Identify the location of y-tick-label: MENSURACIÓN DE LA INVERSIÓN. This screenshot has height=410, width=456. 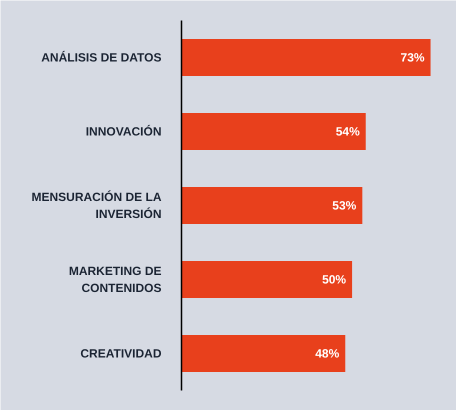
(97, 205).